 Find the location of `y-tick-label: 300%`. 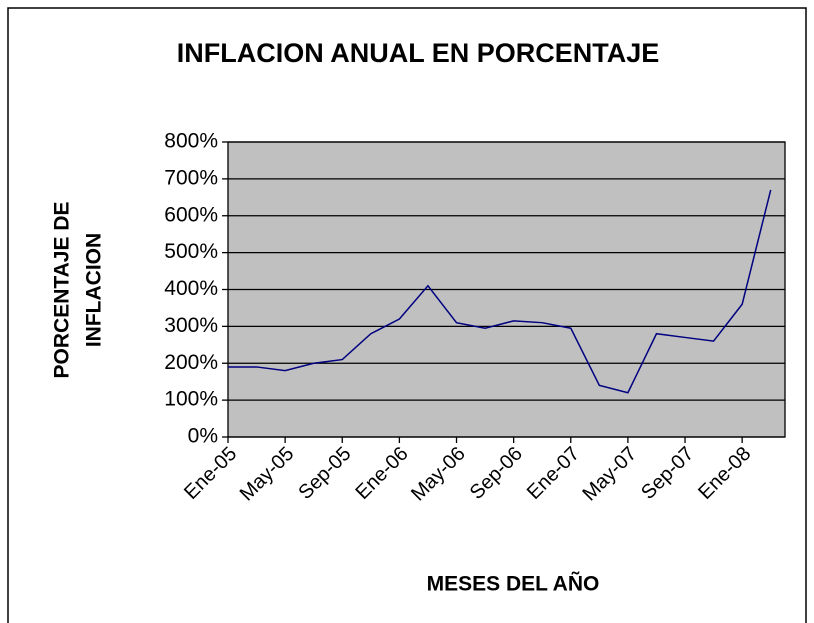

y-tick-label: 300% is located at coordinates (191, 325).